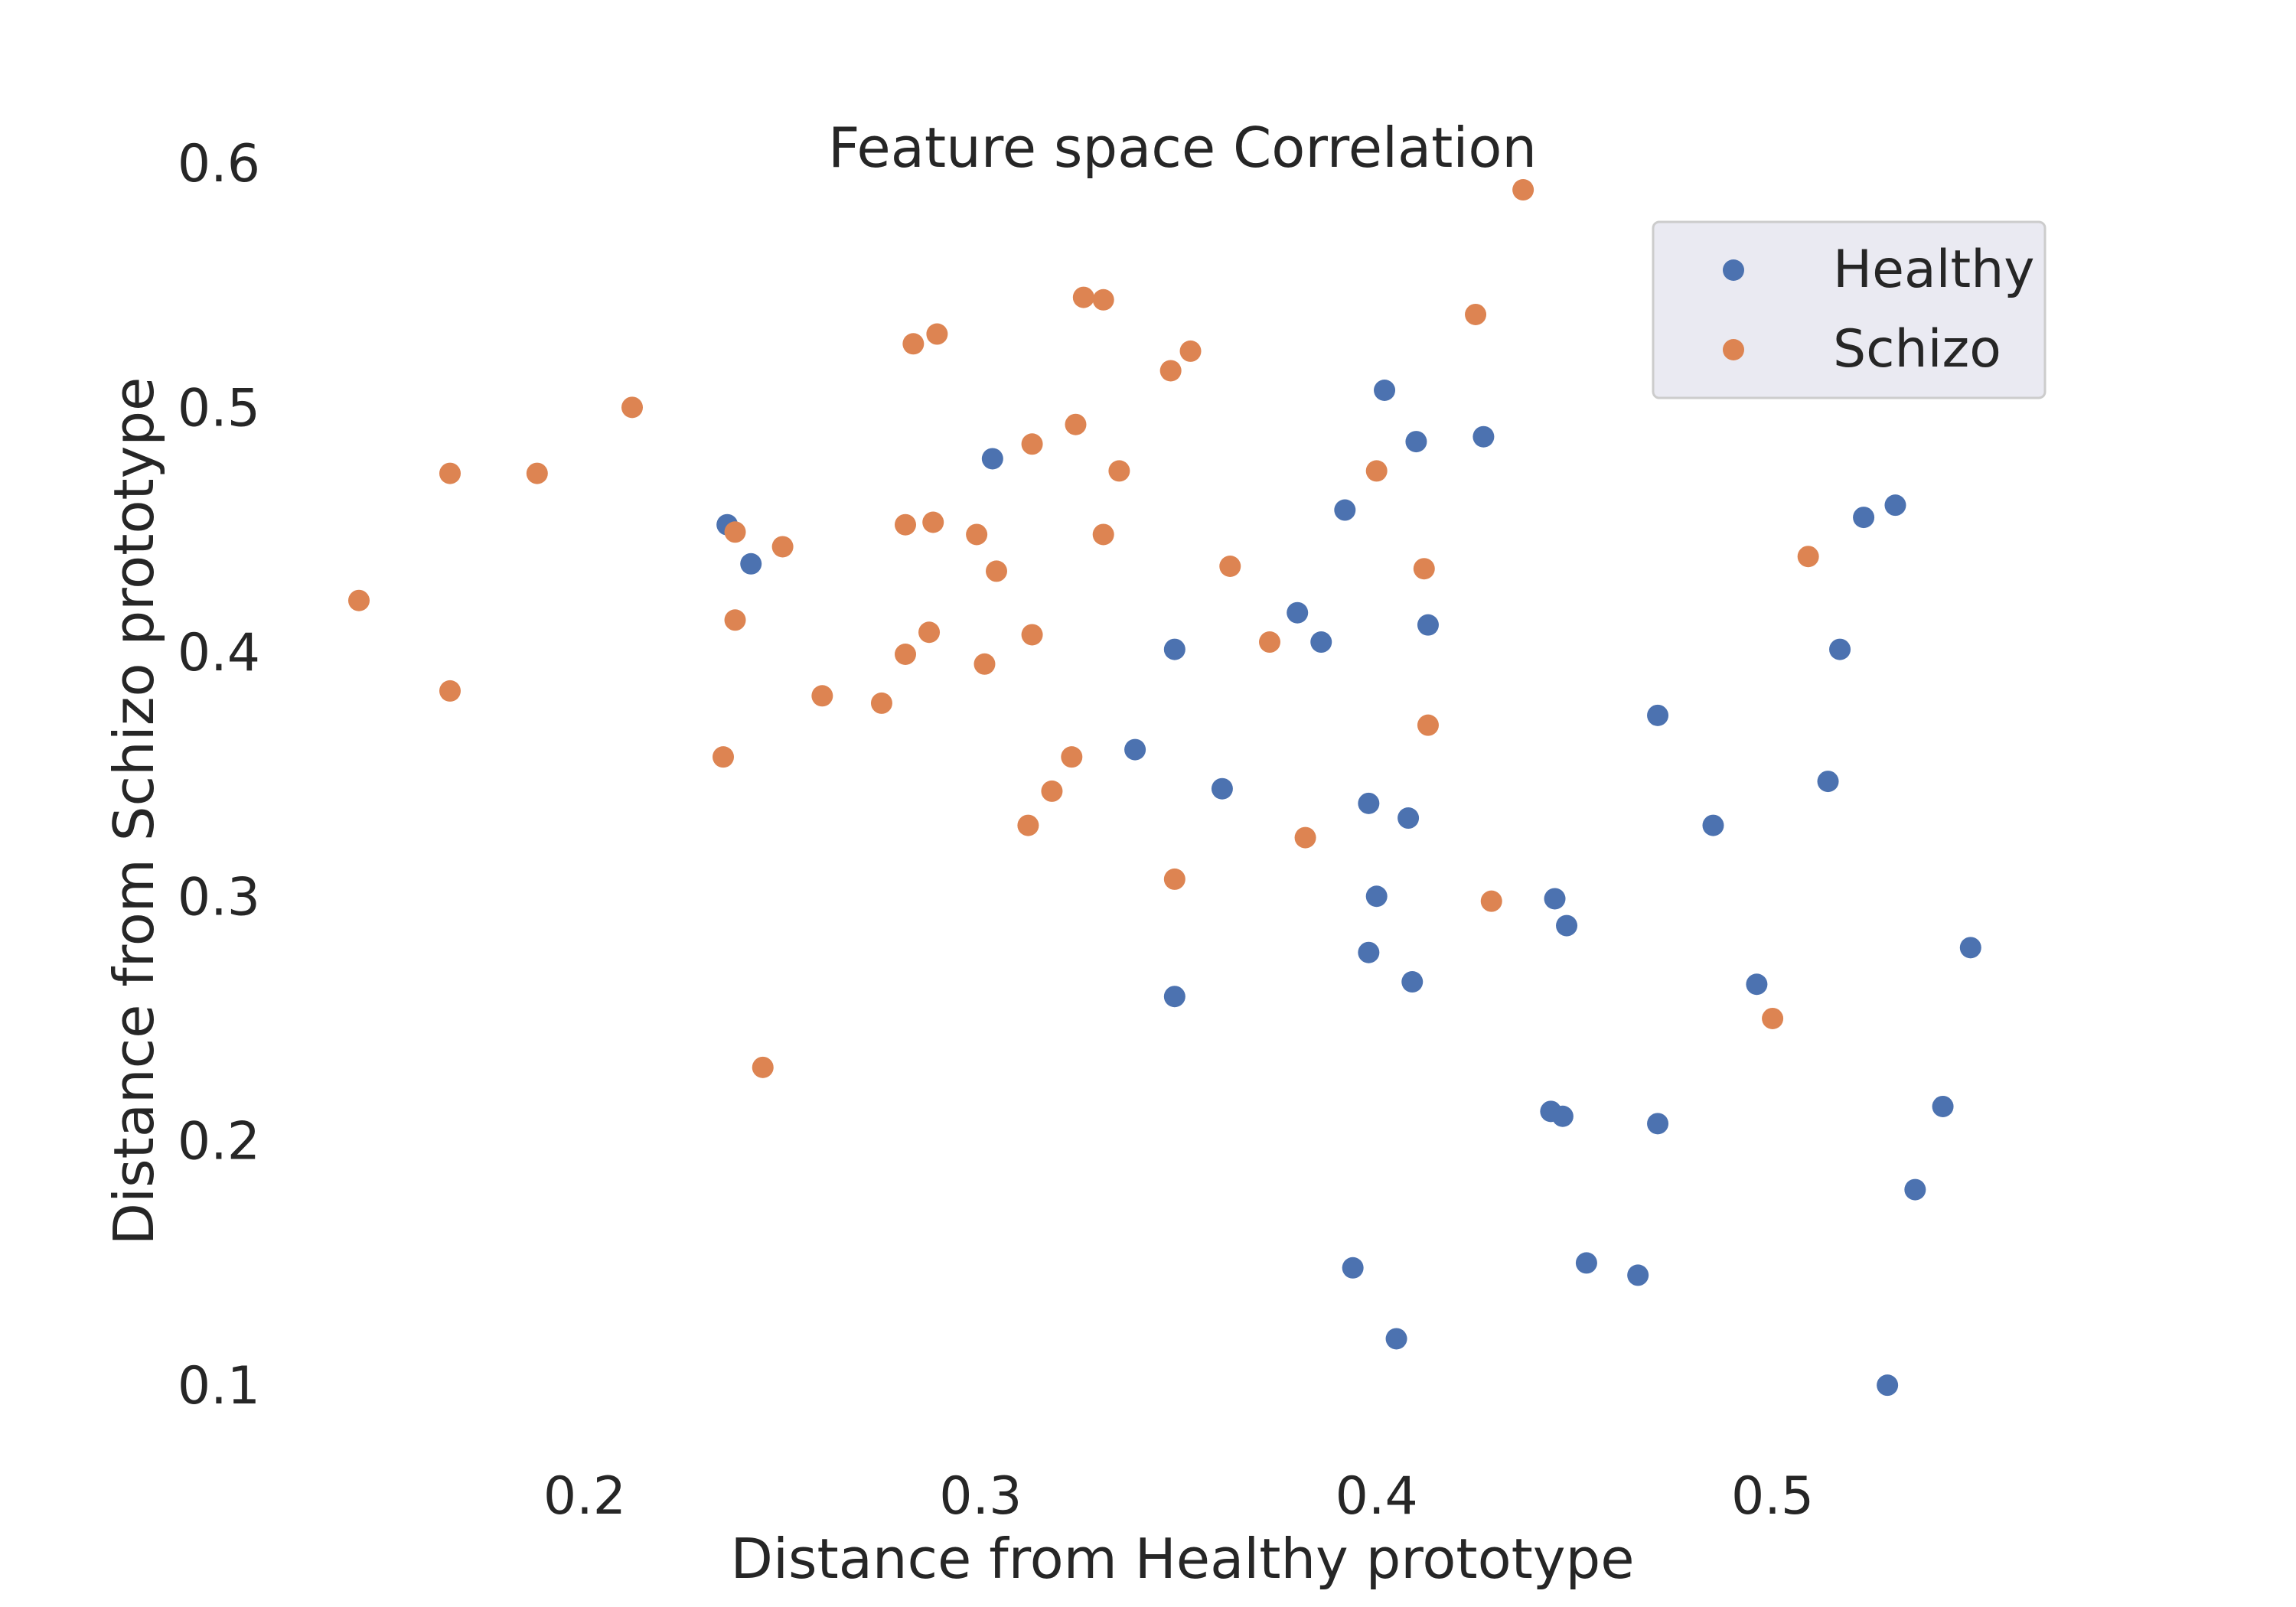 This screenshot has height=1607, width=2296. Describe the element at coordinates (219, 1142) in the screenshot. I see `y-tick-label: 0.2` at that location.